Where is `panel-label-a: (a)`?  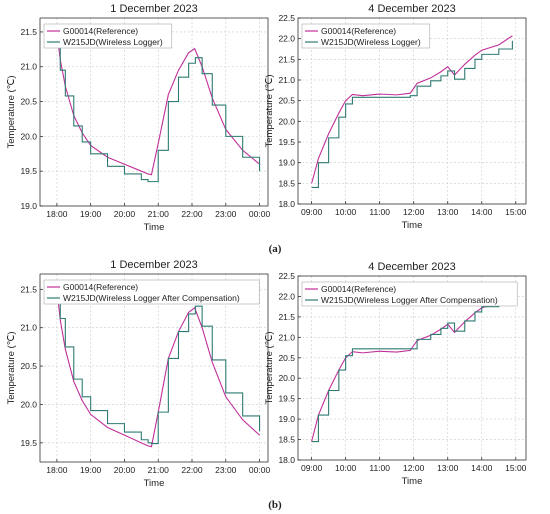
panel-label-a: (a) is located at coordinates (275, 249).